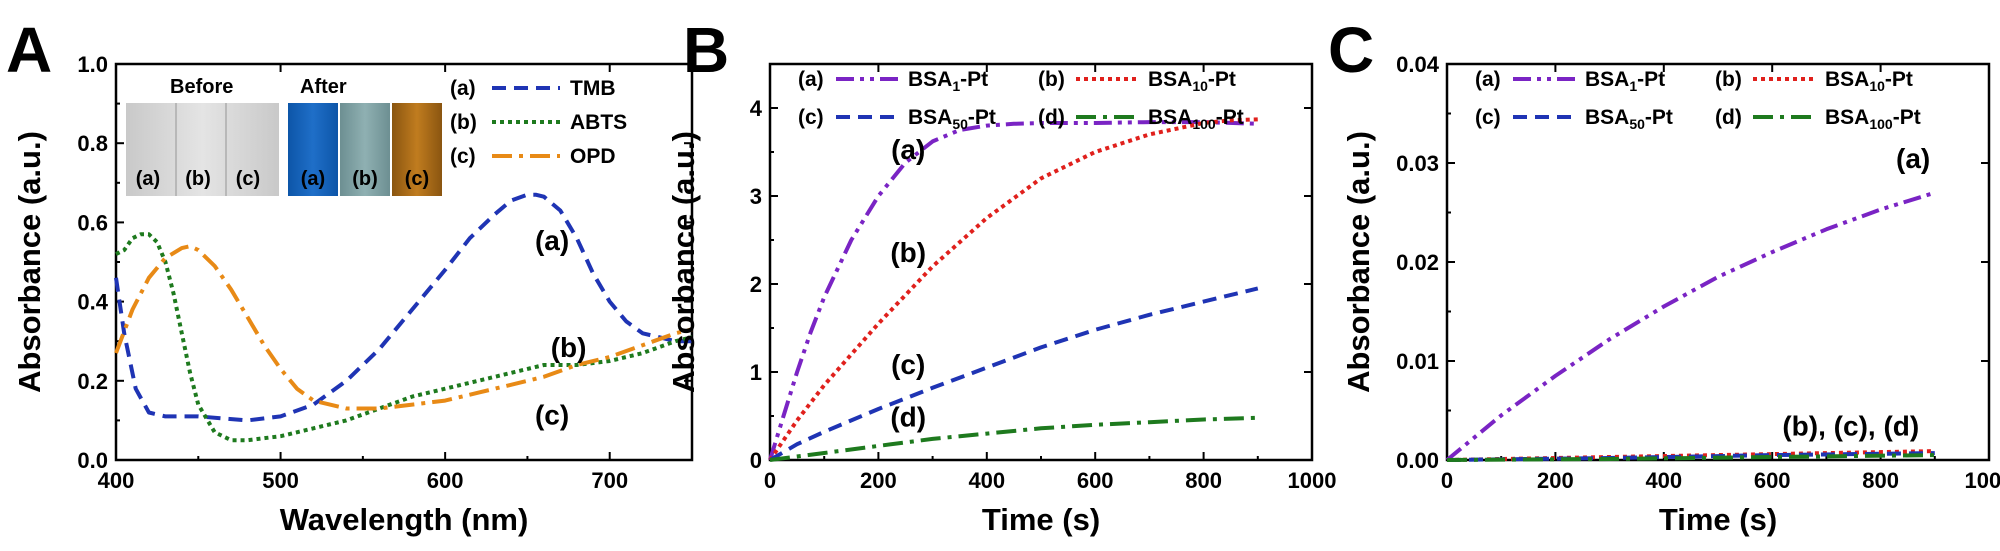 The image size is (2000, 551). I want to click on y-tick-label: 0.02, so click(1417, 262).